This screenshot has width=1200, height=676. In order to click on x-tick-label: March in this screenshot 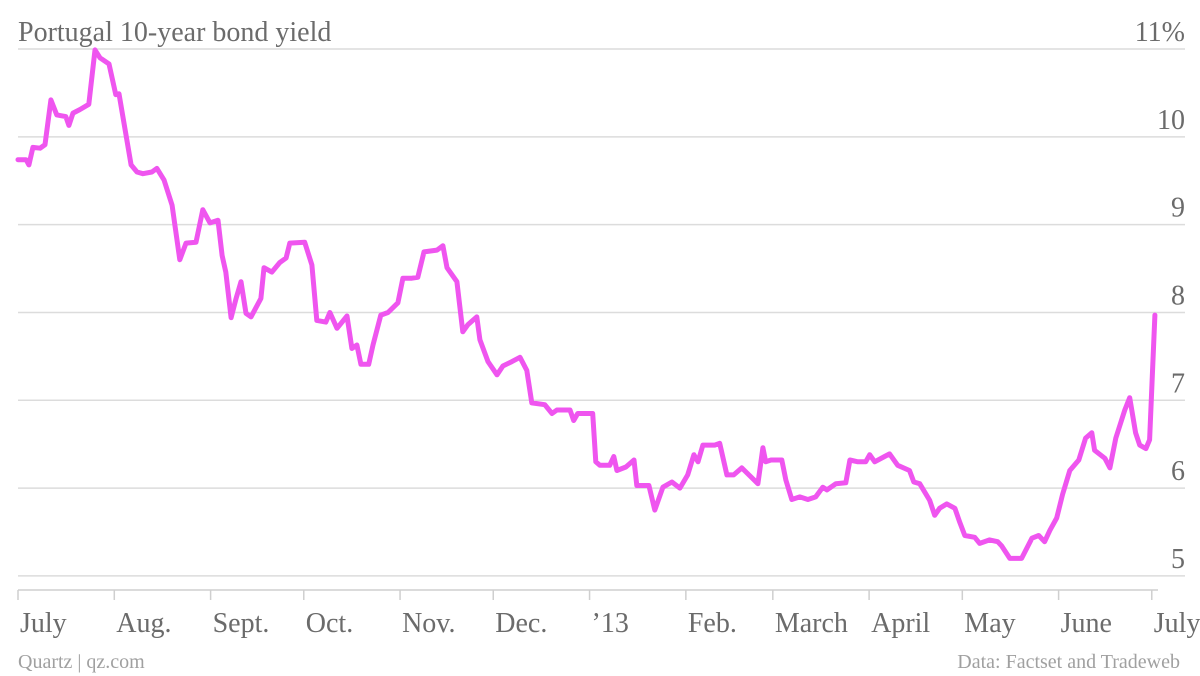, I will do `click(811, 623)`.